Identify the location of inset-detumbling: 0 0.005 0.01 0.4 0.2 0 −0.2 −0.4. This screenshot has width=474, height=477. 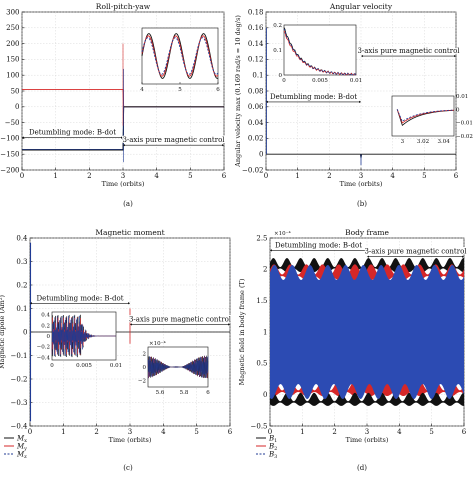
(79, 340).